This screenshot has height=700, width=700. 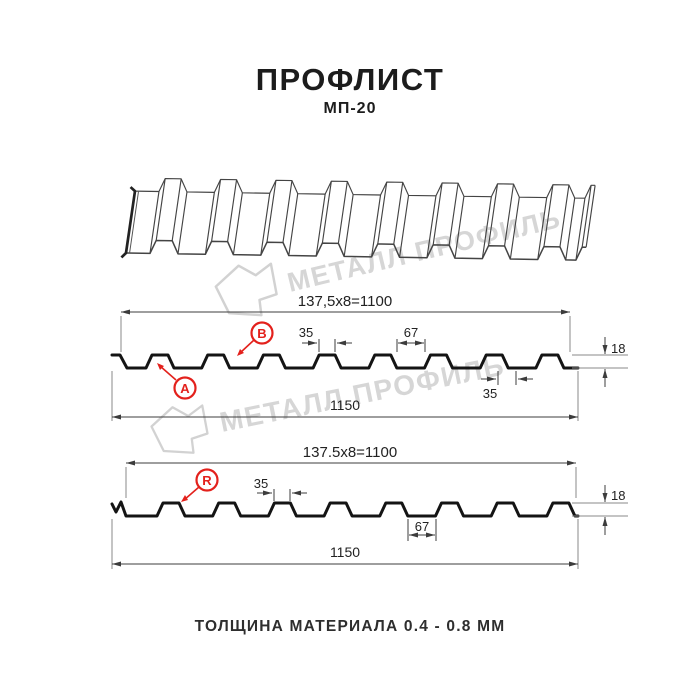 I want to click on dim-useful-width-front-label: 137,5x8=1100, so click(x=345, y=301).